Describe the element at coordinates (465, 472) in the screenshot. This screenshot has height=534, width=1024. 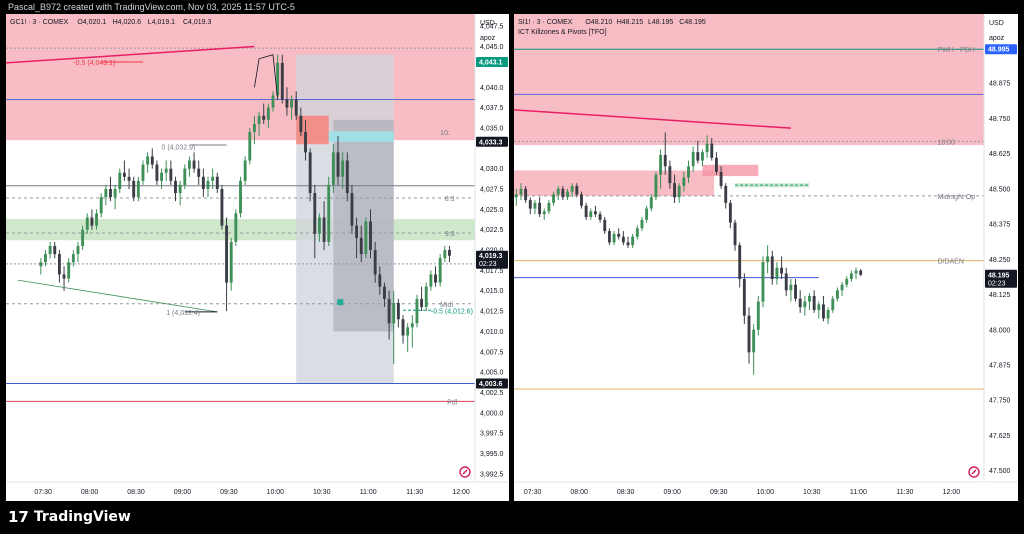
I see `alert-icon-mark` at that location.